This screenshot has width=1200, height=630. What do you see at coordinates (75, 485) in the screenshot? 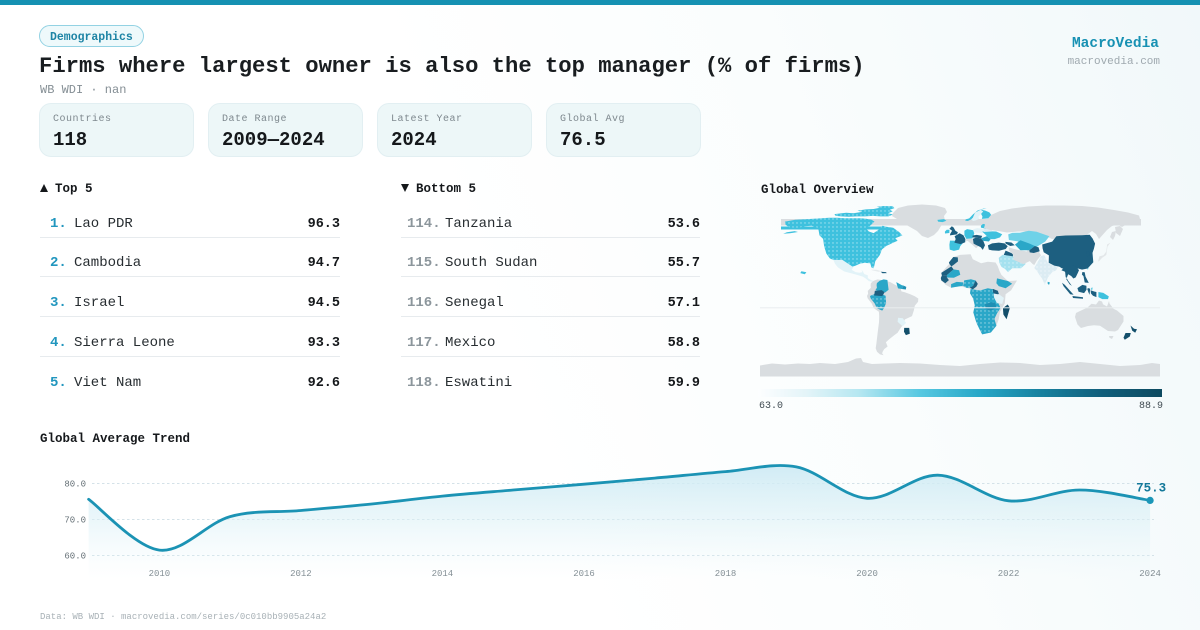
I see `svg-text: 80.0` at bounding box center [75, 485].